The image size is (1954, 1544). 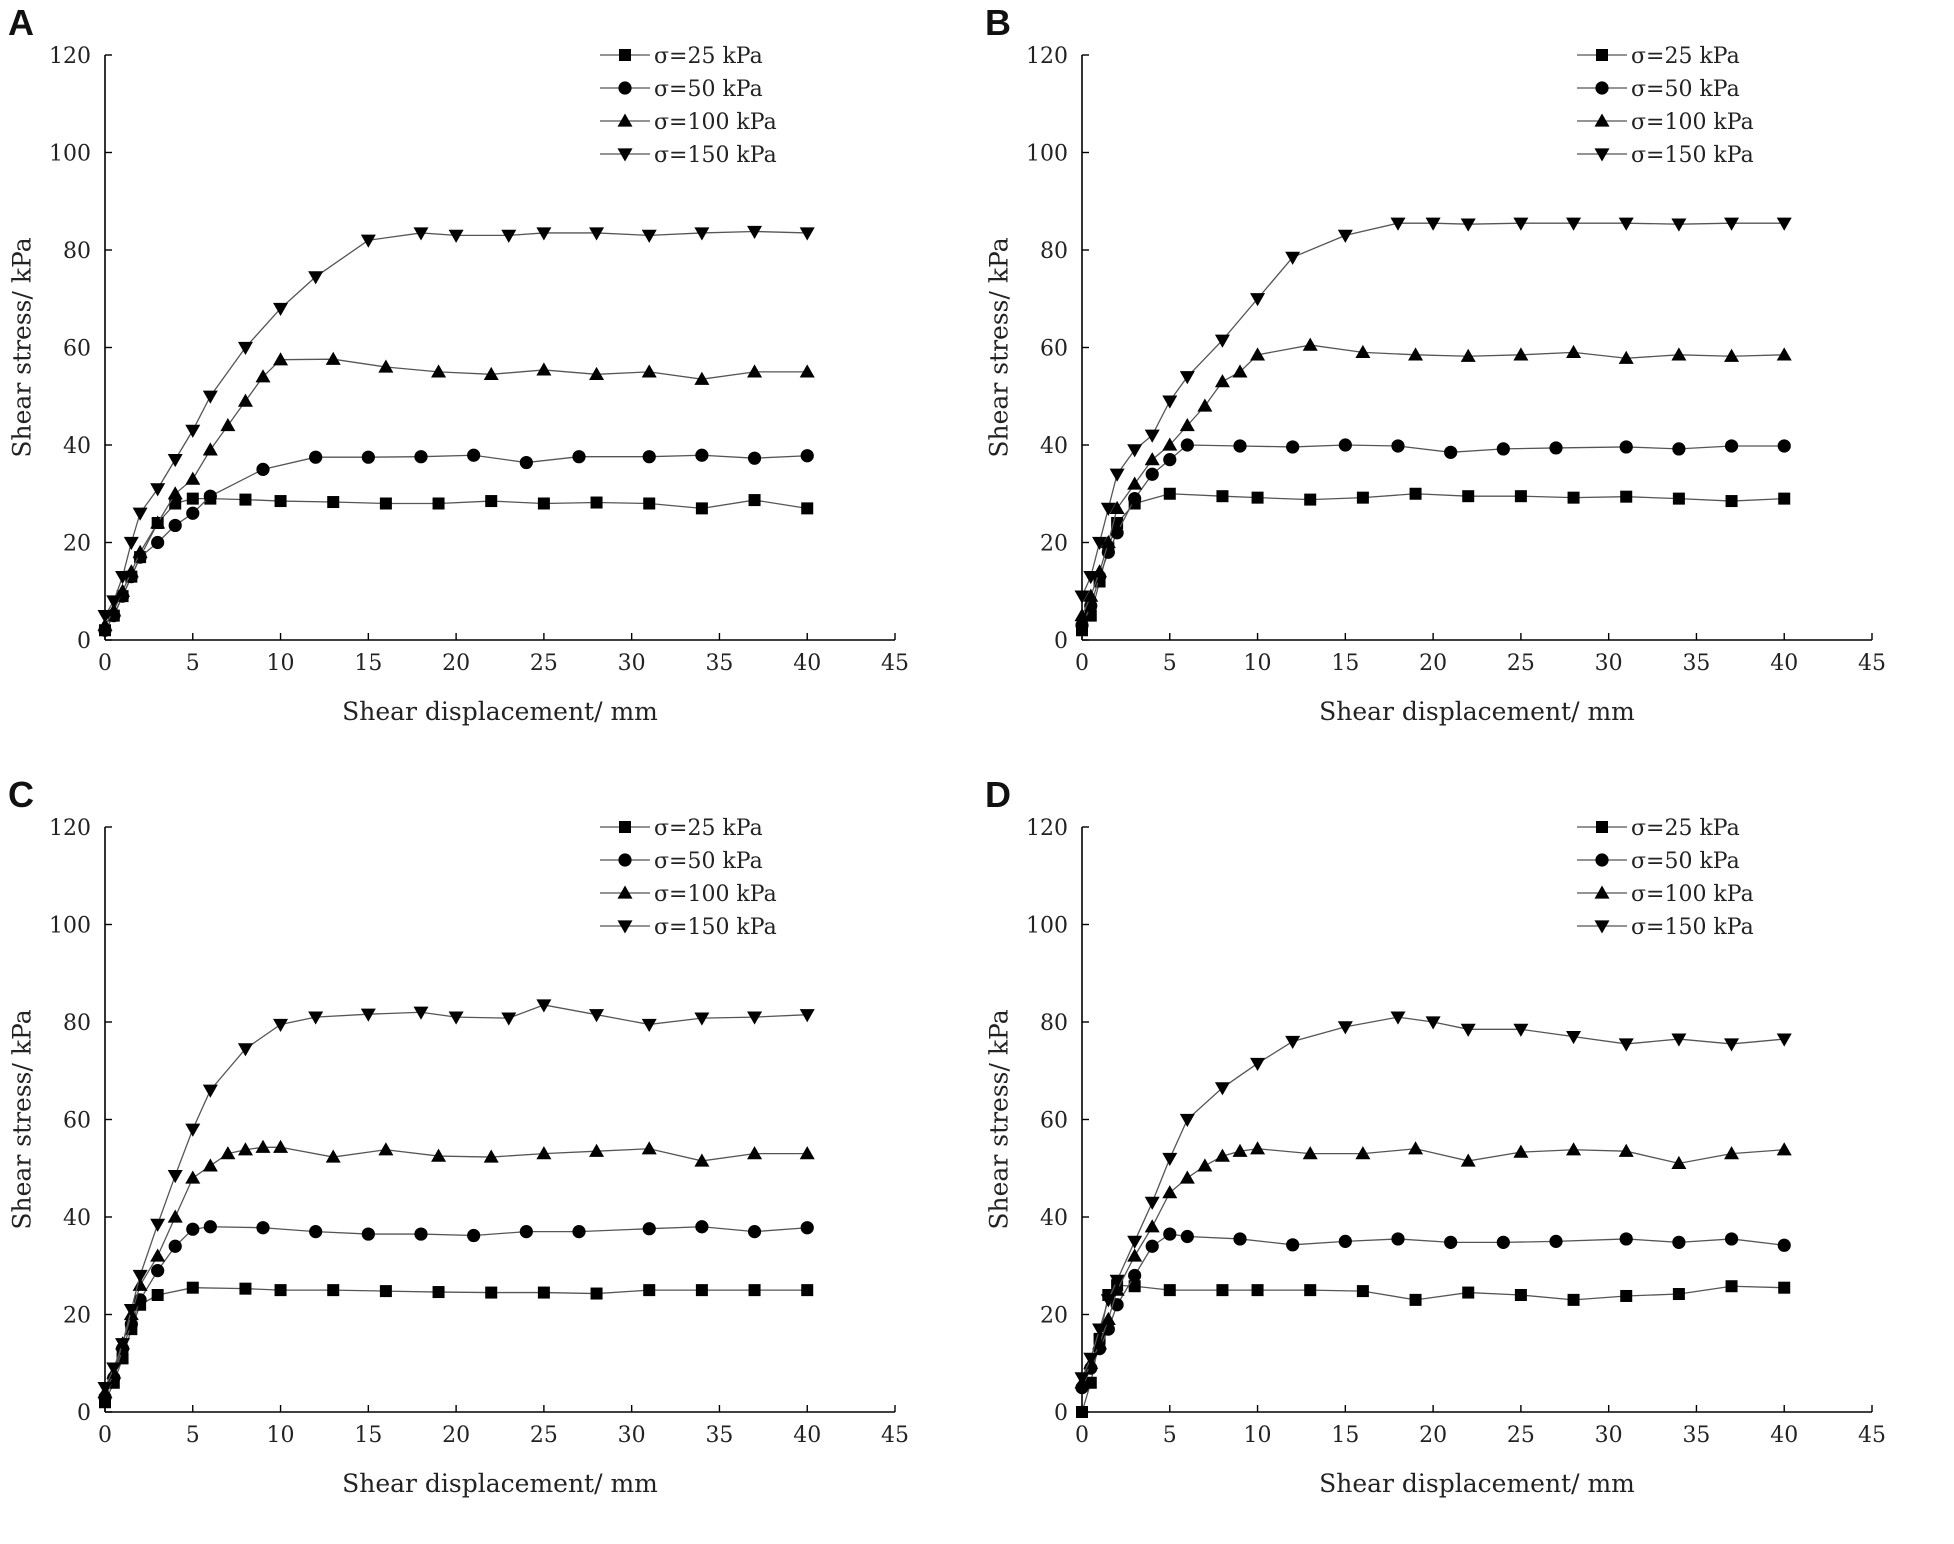 What do you see at coordinates (1521, 663) in the screenshot?
I see `x-tick-label-b: 25` at bounding box center [1521, 663].